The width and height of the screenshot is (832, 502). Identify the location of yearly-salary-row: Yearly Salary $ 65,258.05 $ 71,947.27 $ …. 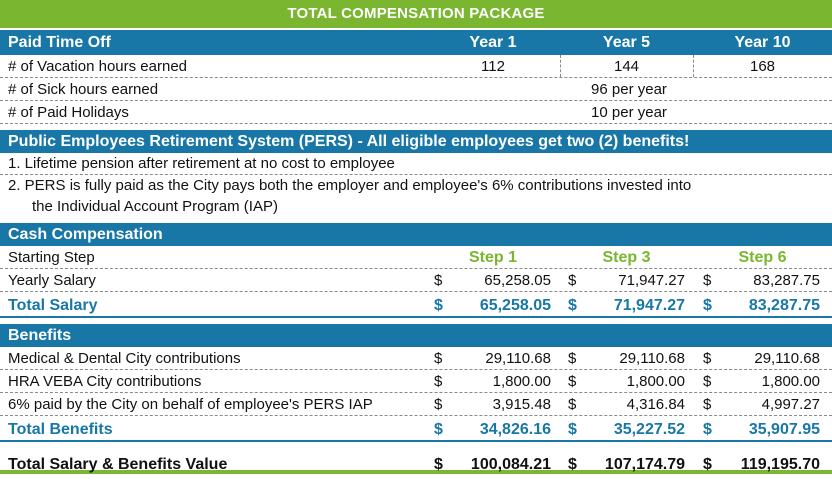
(416, 280).